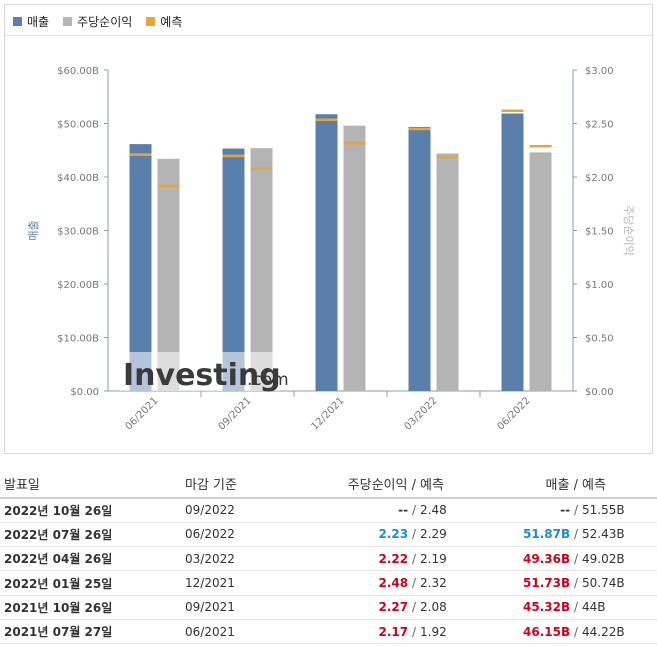  What do you see at coordinates (234, 413) in the screenshot?
I see `x-tick-label: 09/2021` at bounding box center [234, 413].